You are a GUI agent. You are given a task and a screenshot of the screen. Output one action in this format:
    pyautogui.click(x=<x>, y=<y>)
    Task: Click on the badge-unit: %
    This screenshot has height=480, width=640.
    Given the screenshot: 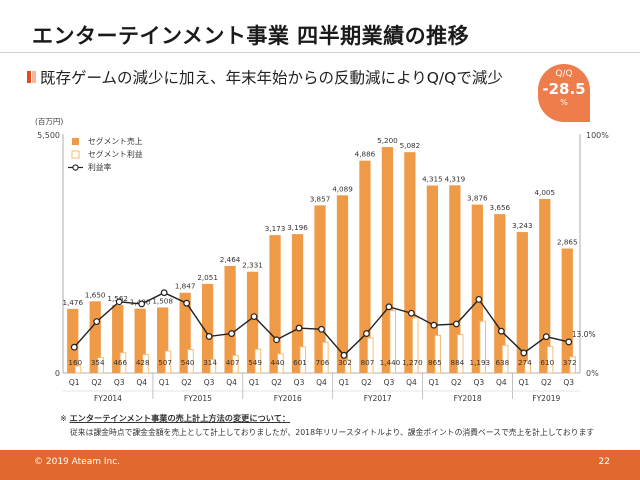 What is the action you would take?
    pyautogui.click(x=564, y=102)
    